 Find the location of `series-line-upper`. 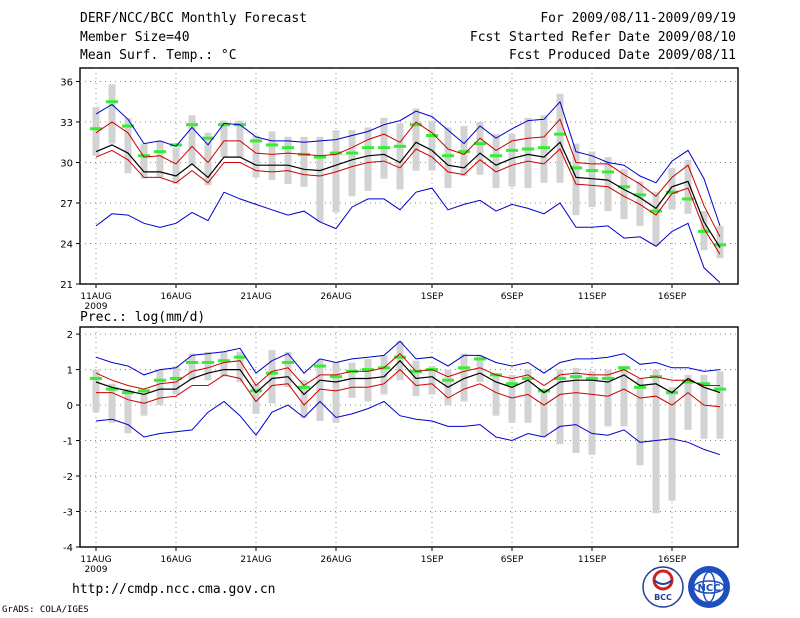

series-line-upper is located at coordinates (408, 358).